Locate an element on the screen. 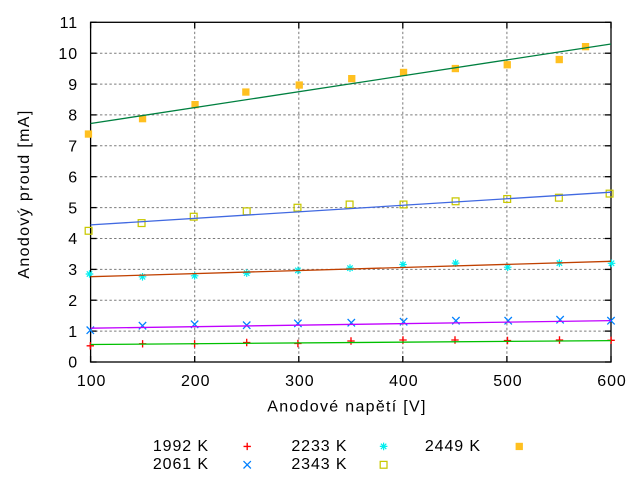 This screenshot has width=640, height=480. svg-text: 300 is located at coordinates (299, 381).